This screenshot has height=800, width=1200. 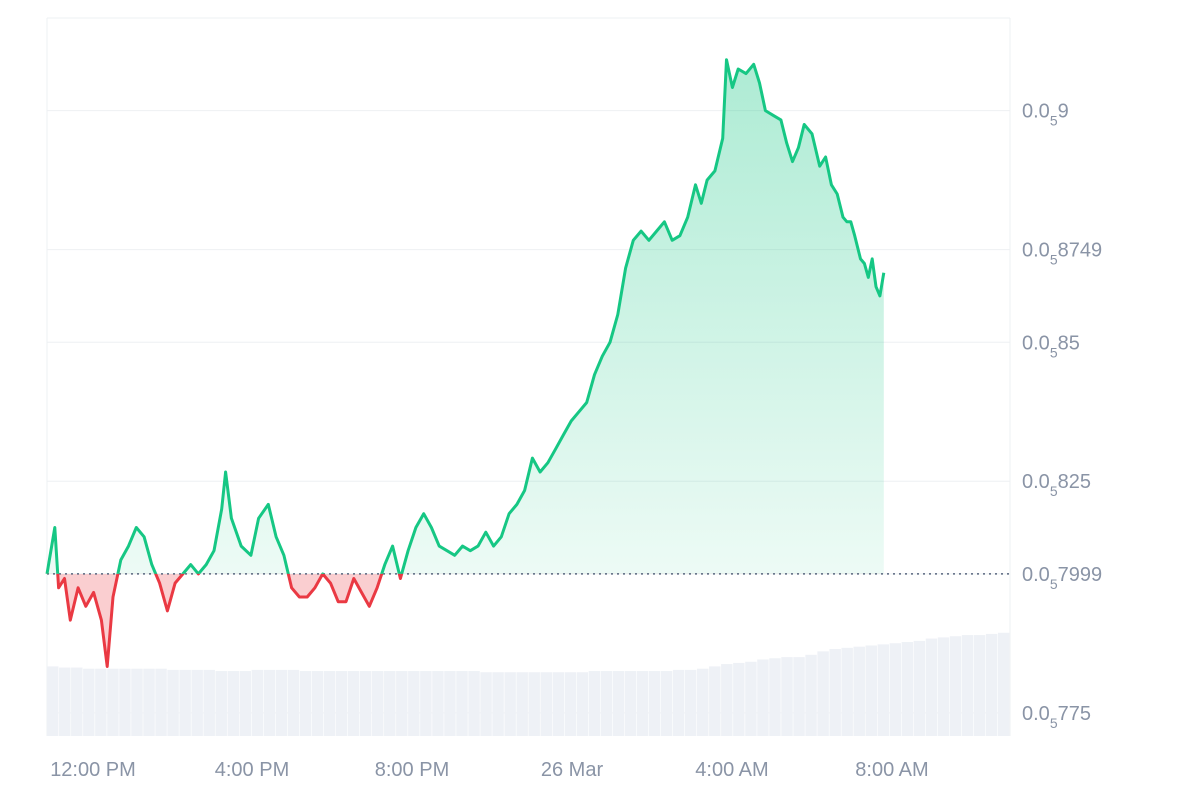 I want to click on y-tick-label: 0.058749, so click(x=1062, y=254).